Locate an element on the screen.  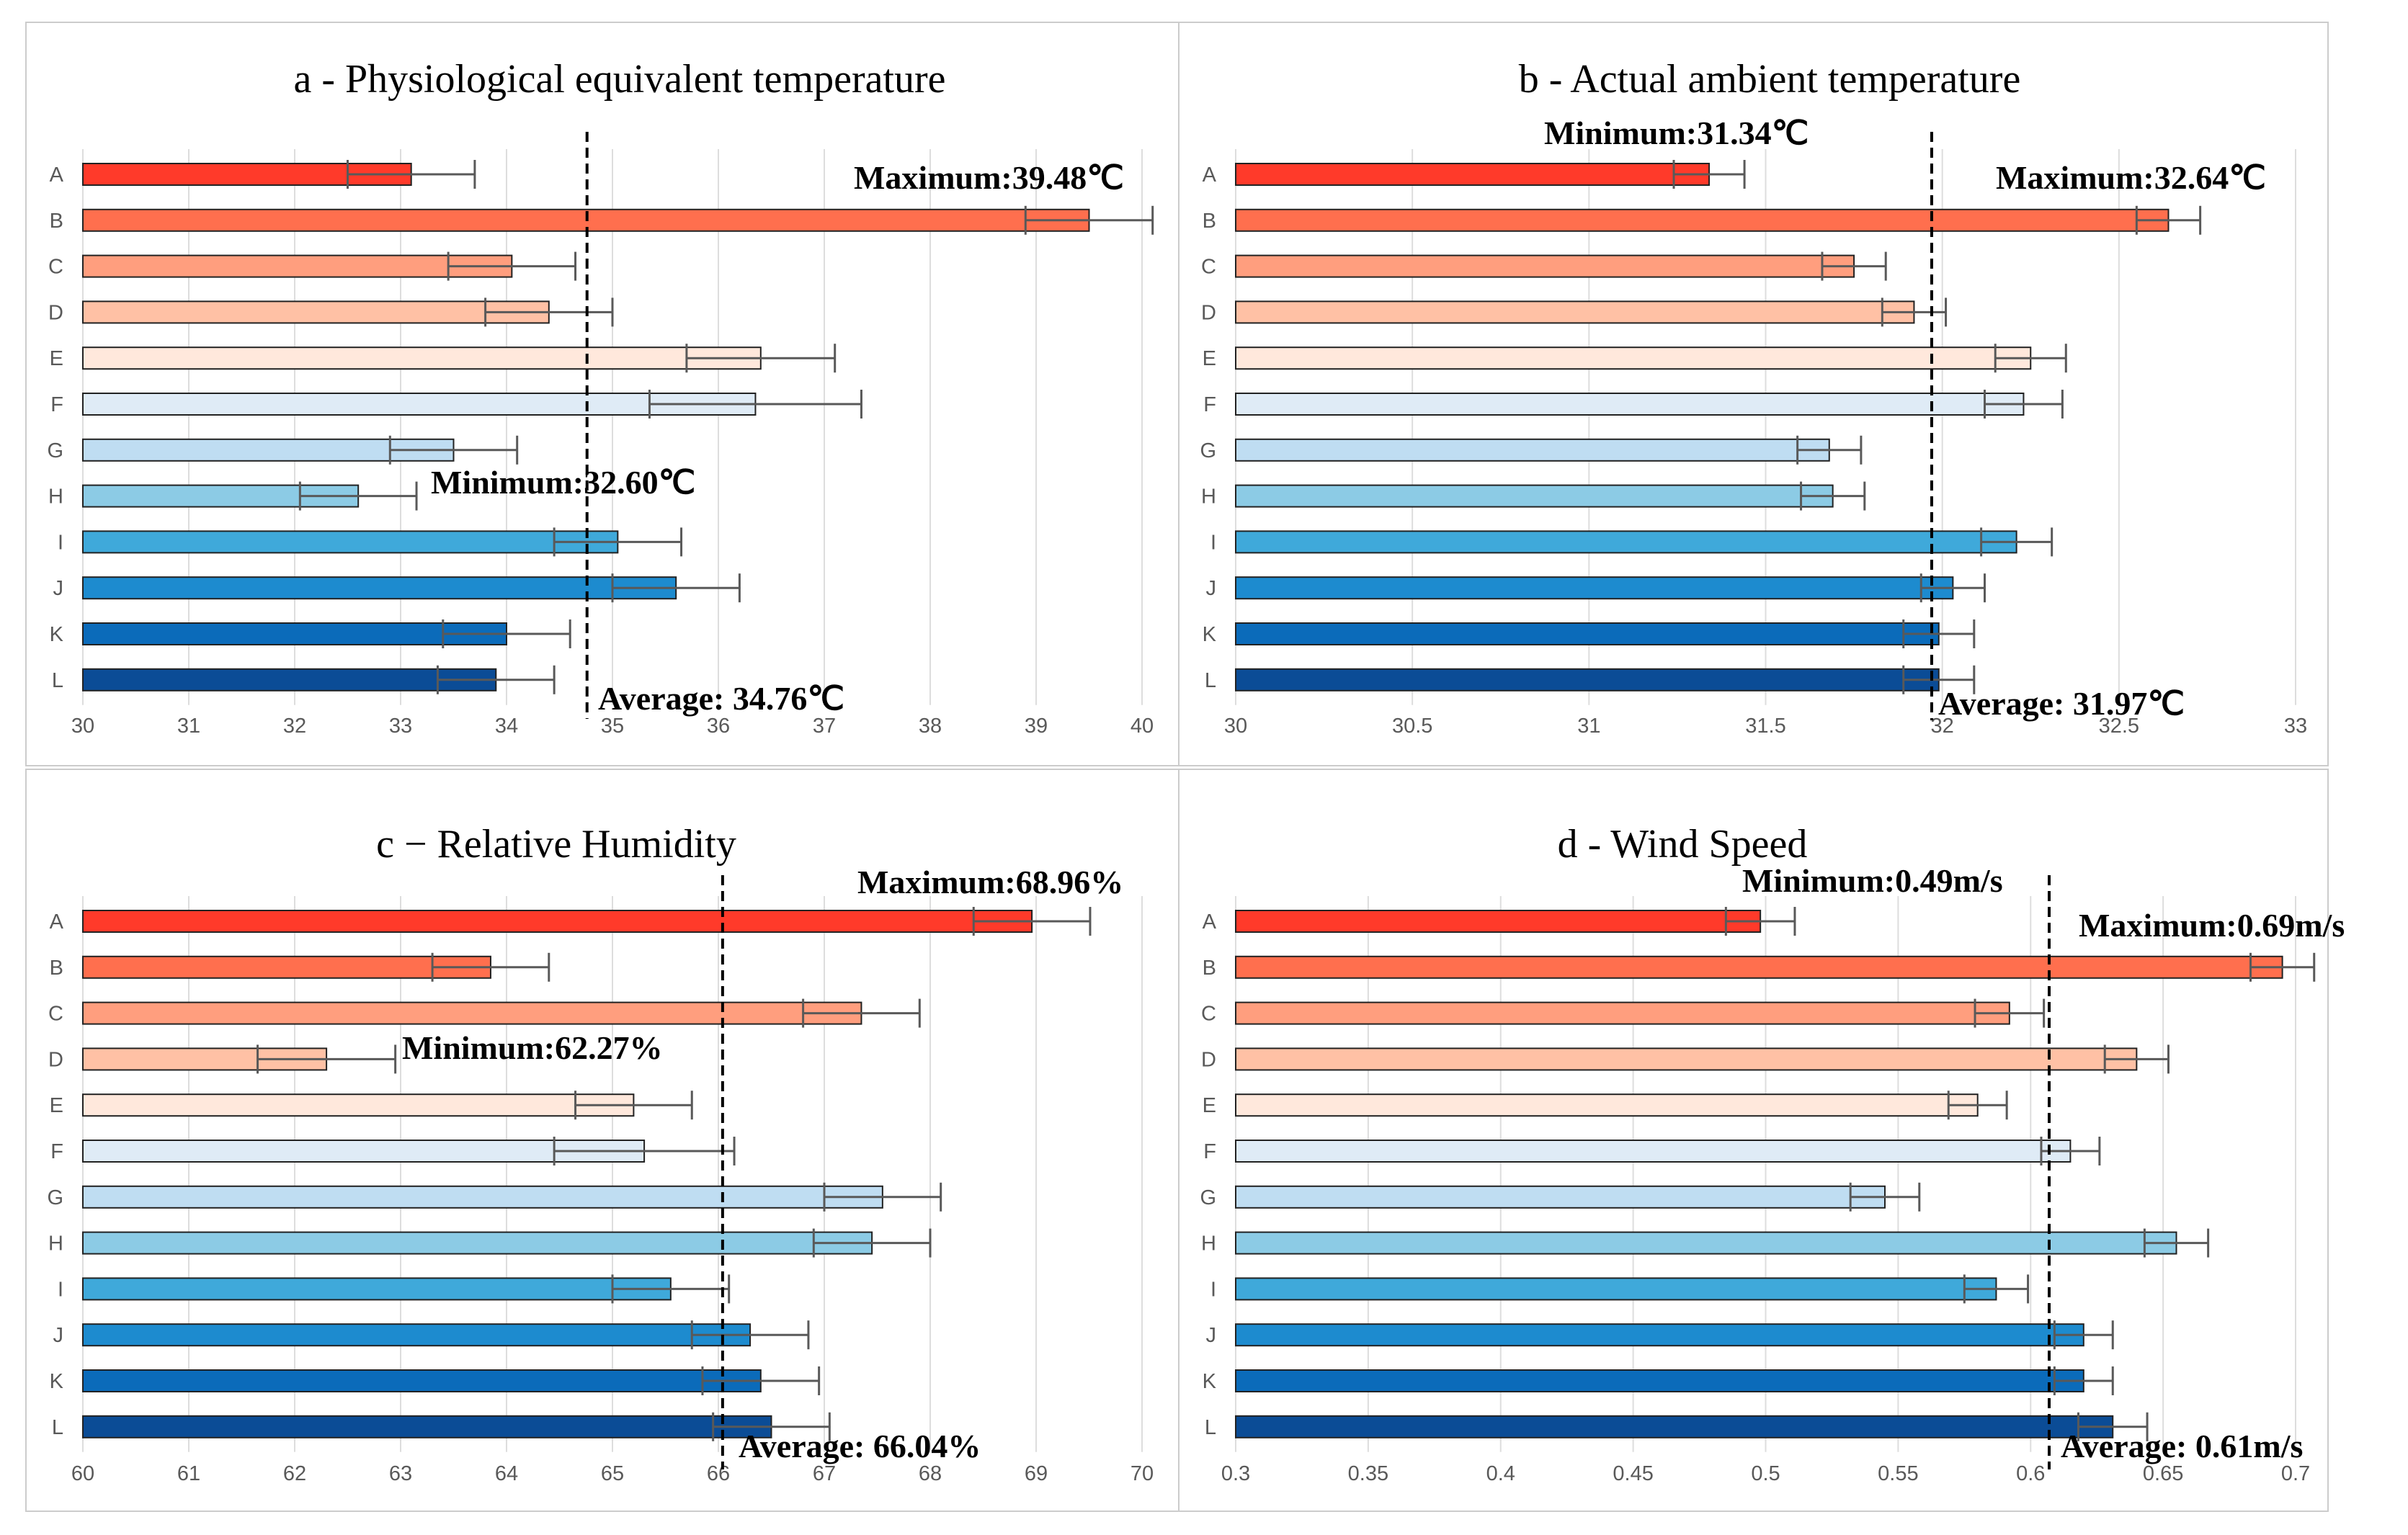
annotation-minimum: Minimum:0.49m/s is located at coordinates (1872, 880).